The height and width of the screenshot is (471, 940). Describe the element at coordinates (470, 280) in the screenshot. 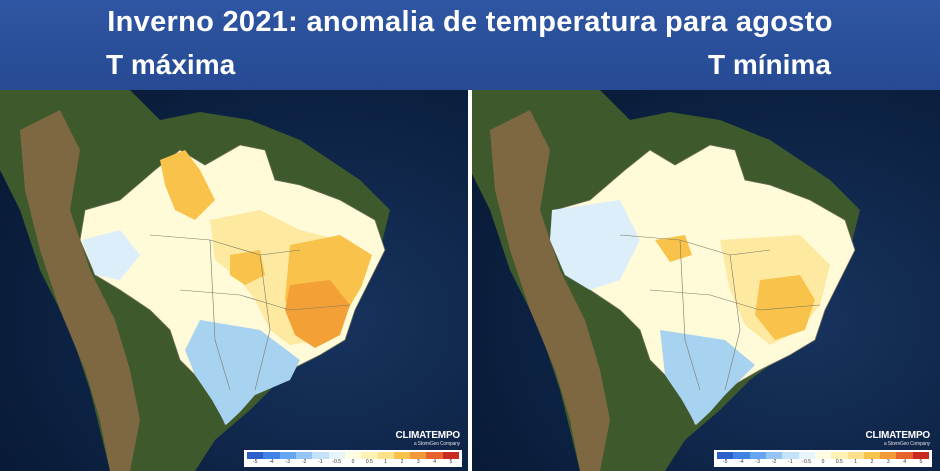

I see `panel-divider` at that location.